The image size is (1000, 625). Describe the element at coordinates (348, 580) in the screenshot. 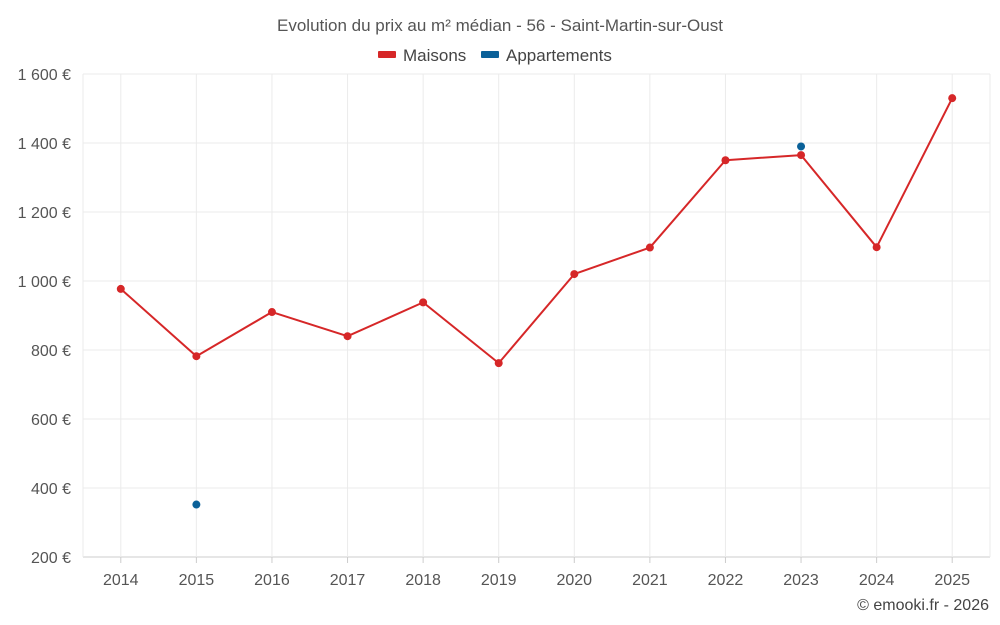

I see `x-tick-label: 2017` at that location.